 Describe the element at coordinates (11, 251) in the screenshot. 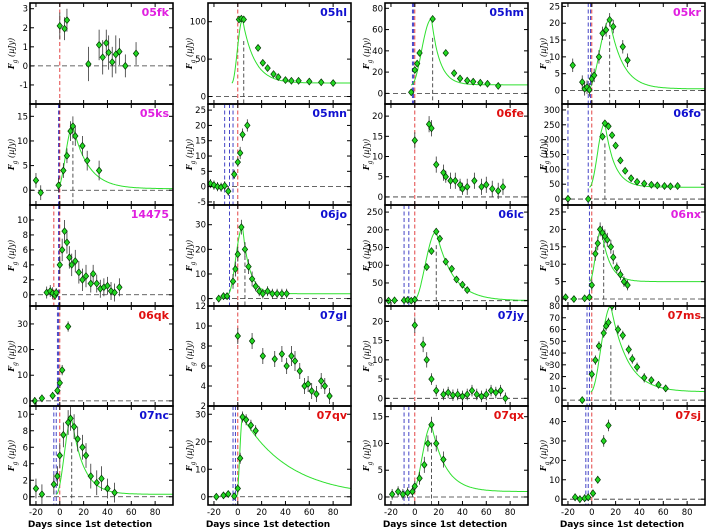

I see `panel-9-ylabel-unit: (µJy)` at that location.